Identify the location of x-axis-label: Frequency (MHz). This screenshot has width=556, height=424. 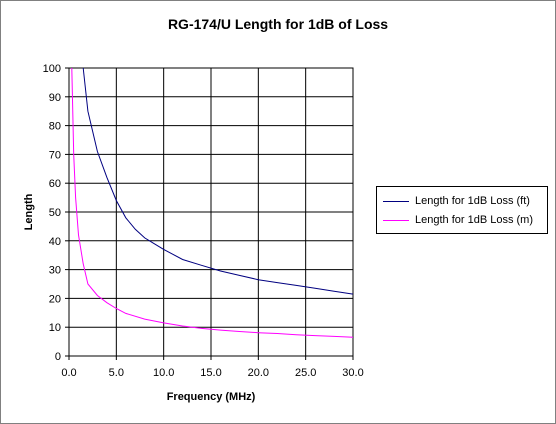
(211, 397).